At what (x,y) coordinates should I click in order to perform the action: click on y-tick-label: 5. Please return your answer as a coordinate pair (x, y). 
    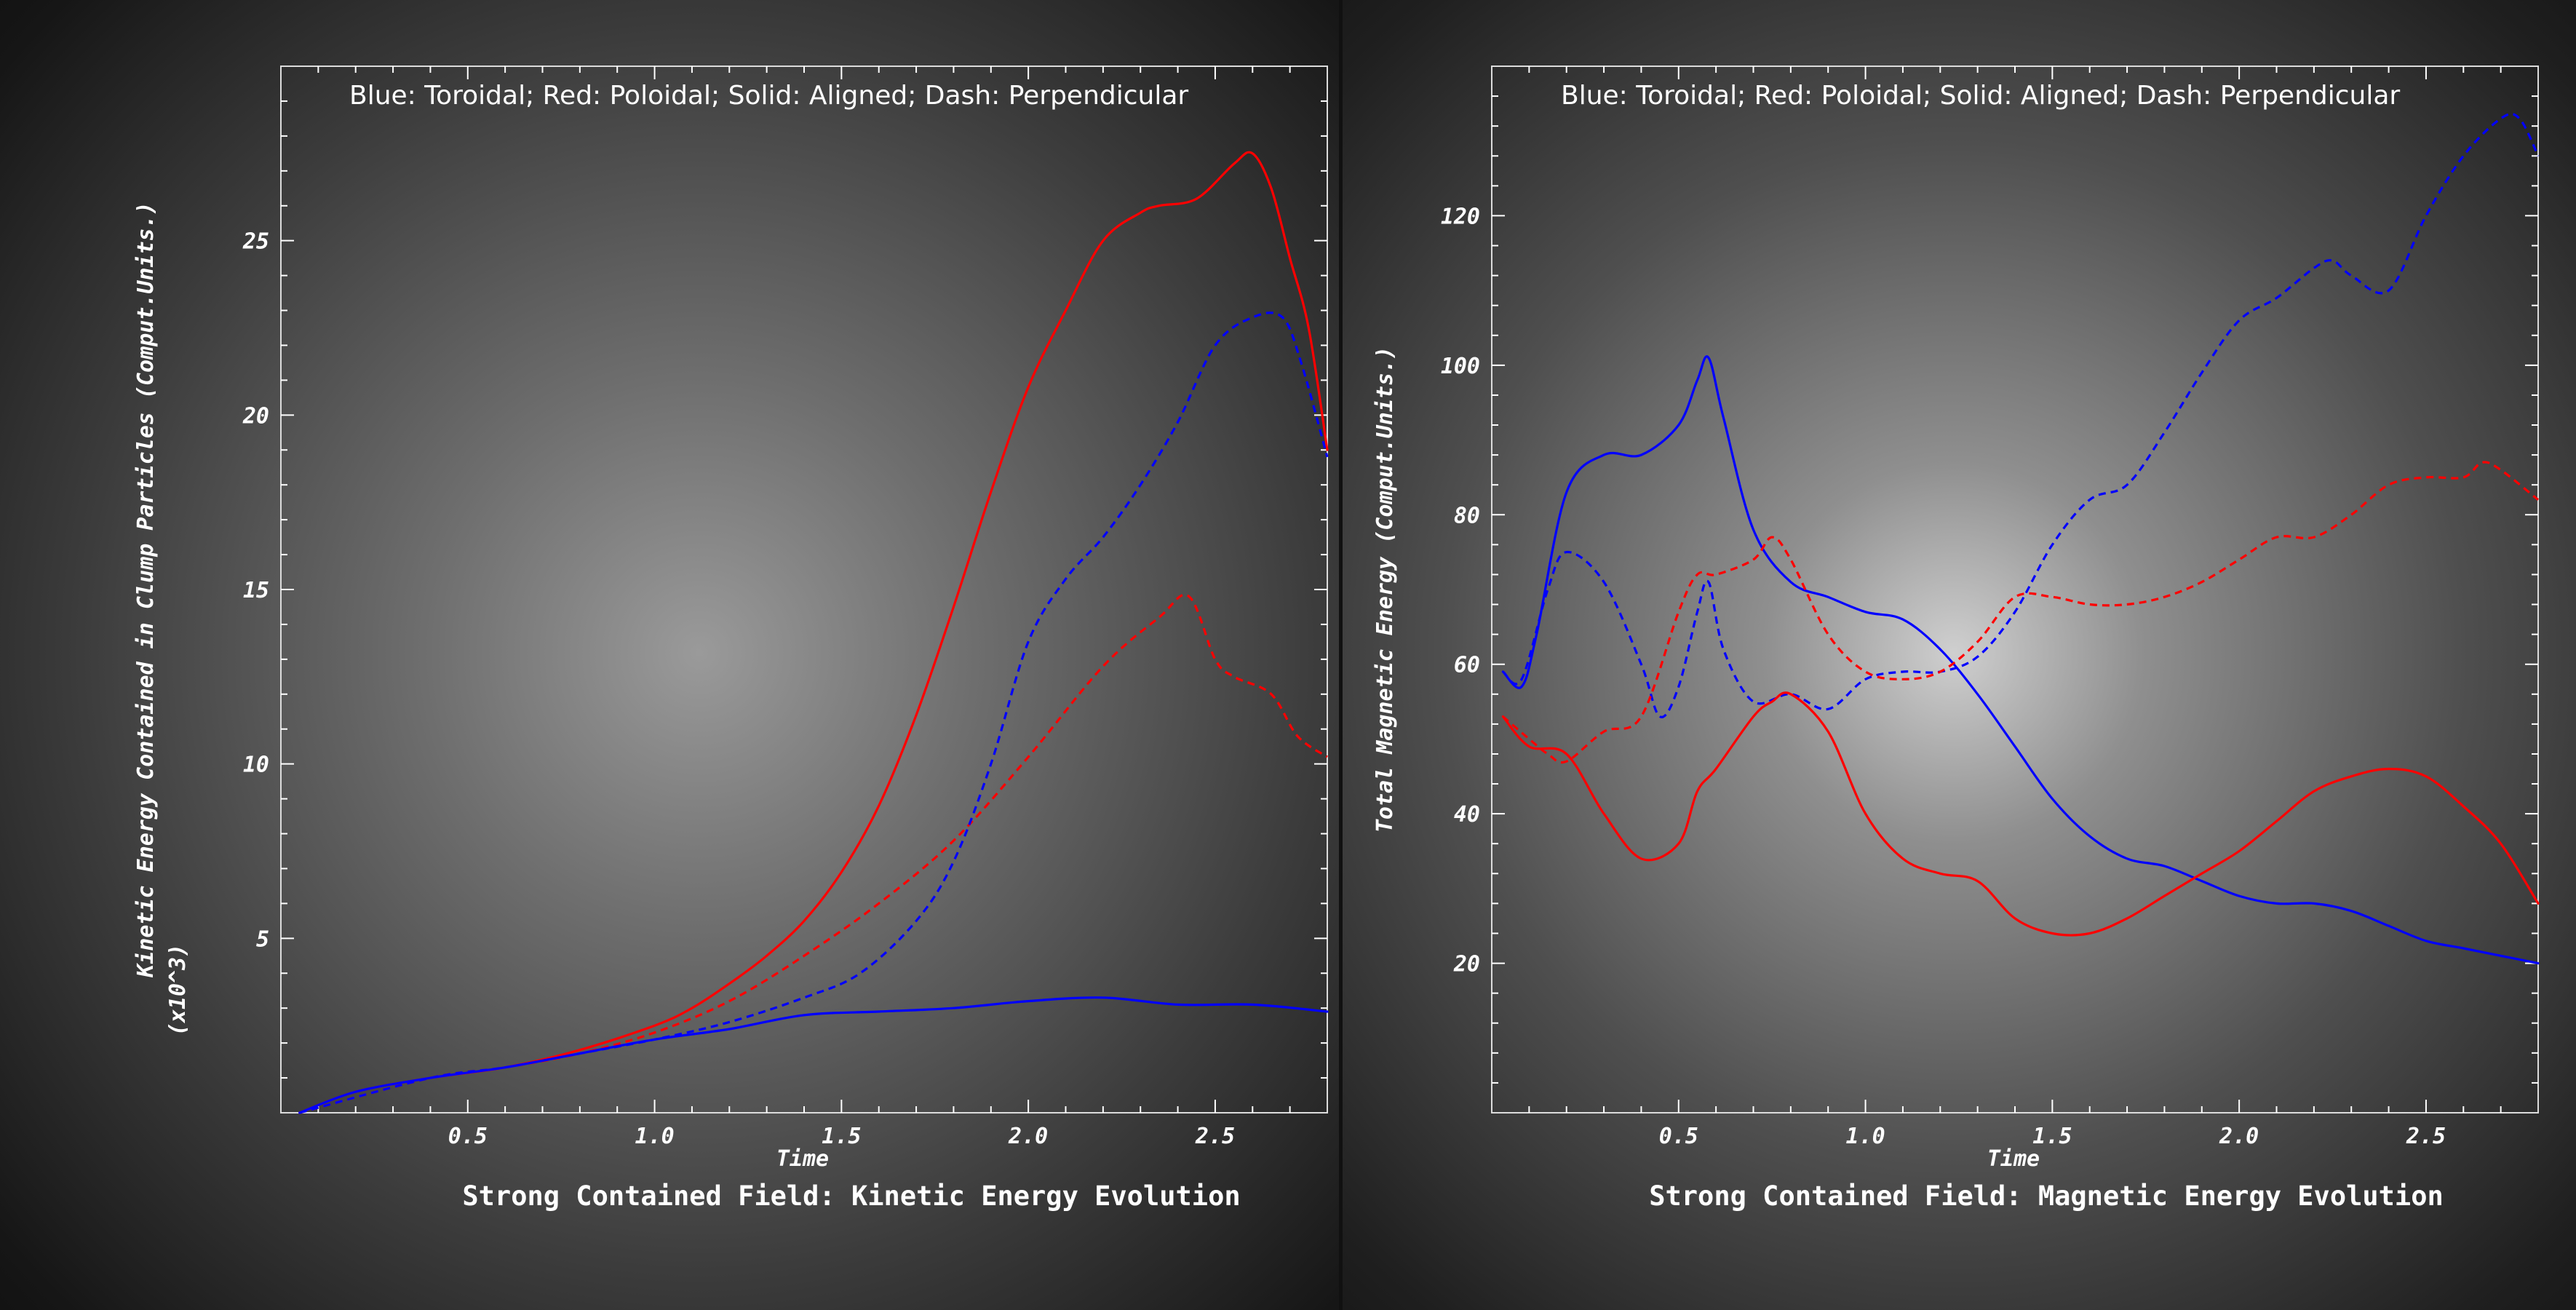
    Looking at the image, I should click on (262, 939).